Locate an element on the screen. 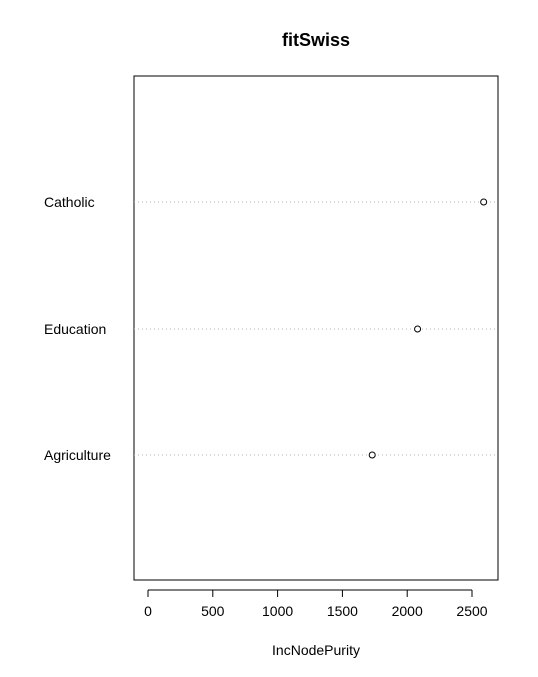 The height and width of the screenshot is (677, 538). x-tick-label-2500: 2500 is located at coordinates (471, 611).